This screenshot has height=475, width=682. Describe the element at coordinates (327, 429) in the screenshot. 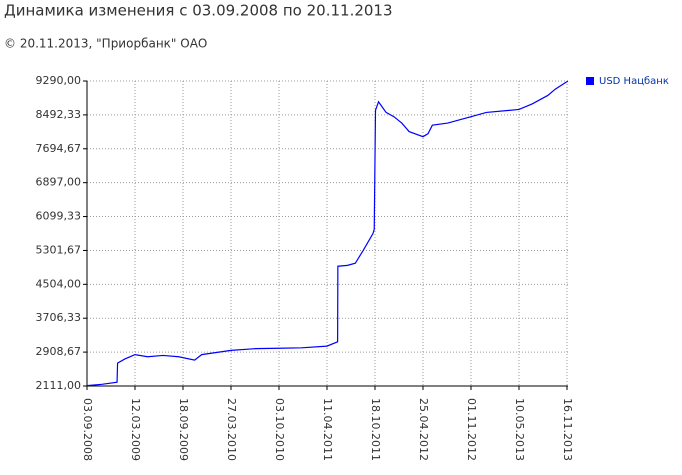

I see `x-tick-label: 11.04.2011` at that location.